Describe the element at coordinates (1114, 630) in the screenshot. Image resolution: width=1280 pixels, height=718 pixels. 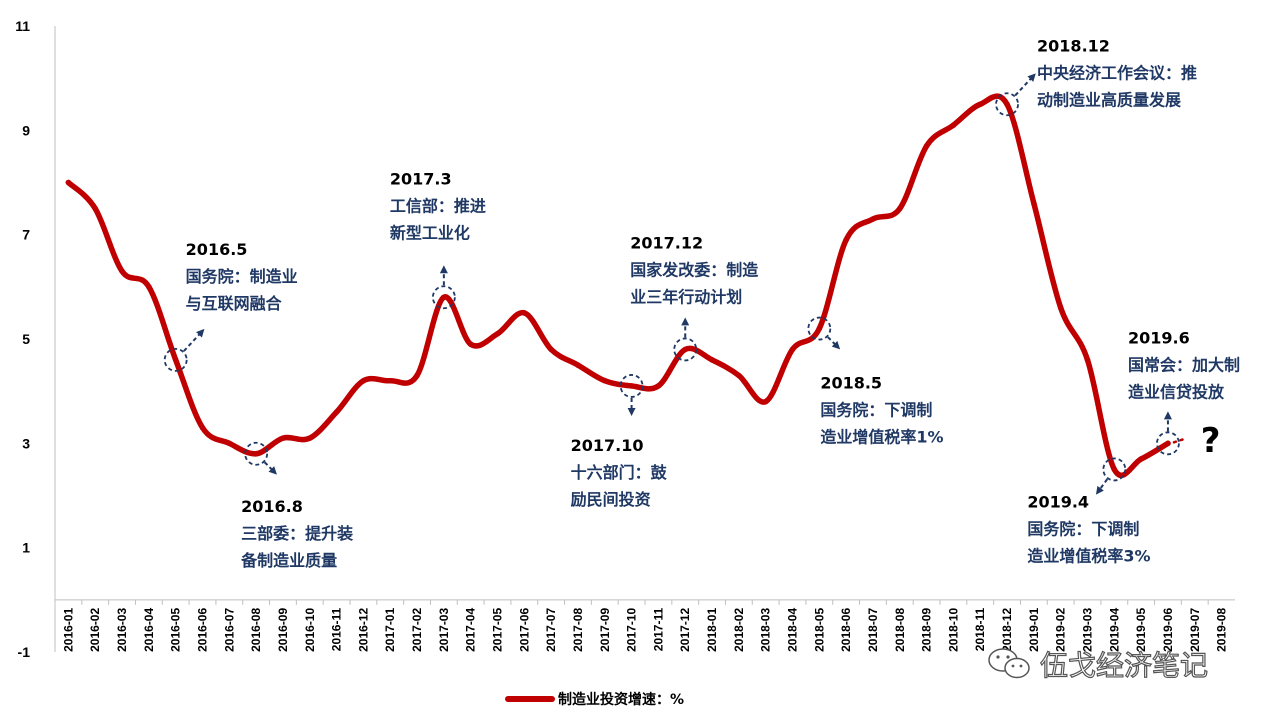
I see `x-tick-label: 2019-04` at that location.